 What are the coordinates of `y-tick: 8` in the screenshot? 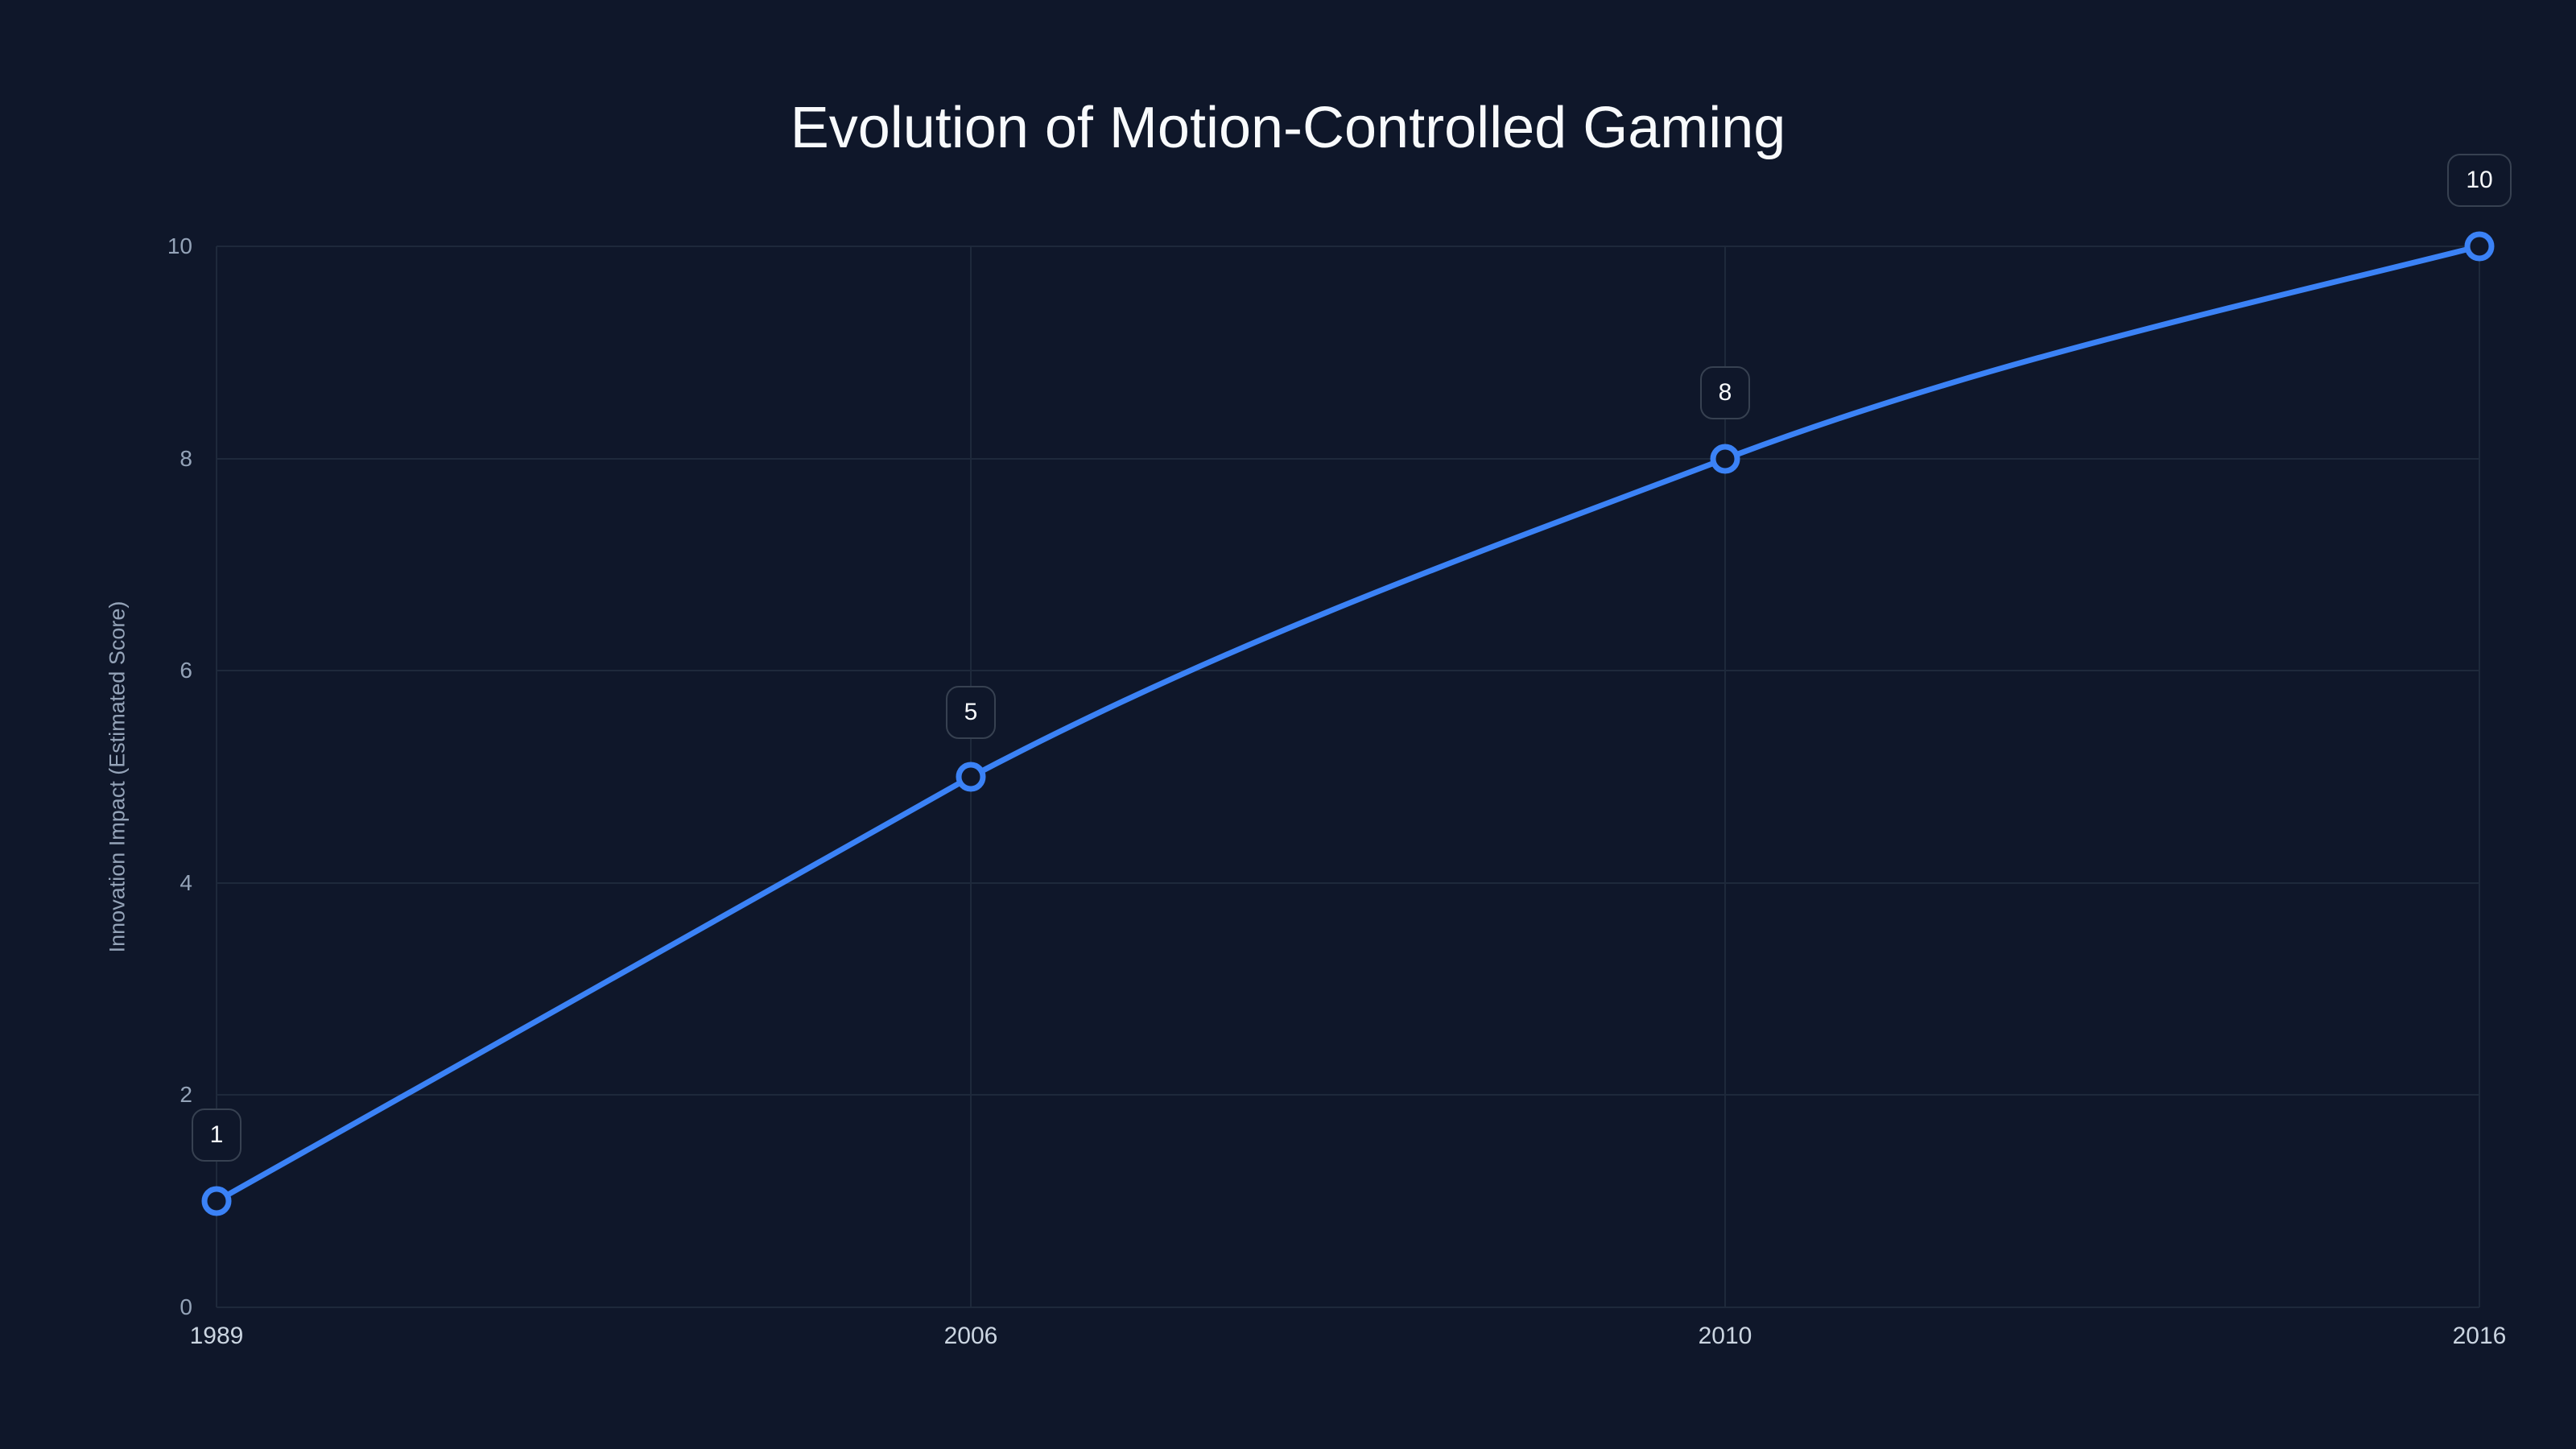 It's located at (186, 458).